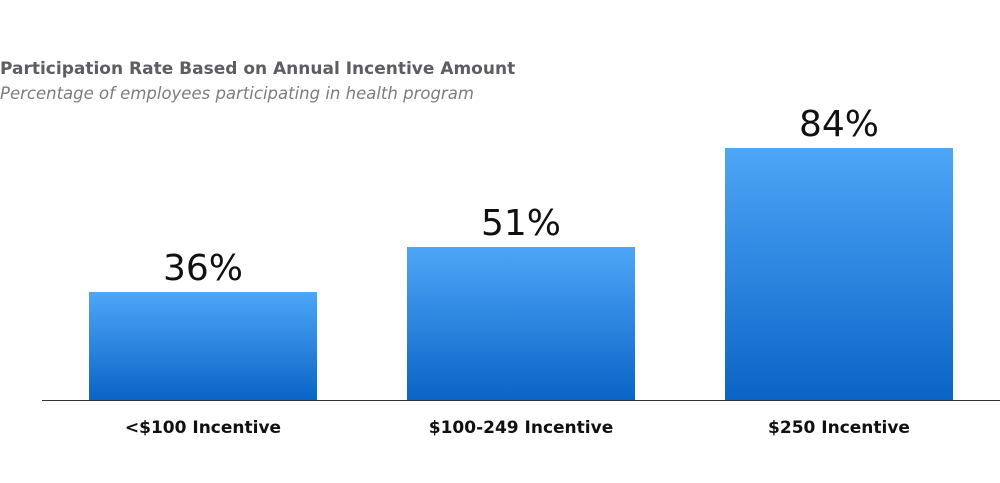 Image resolution: width=1000 pixels, height=483 pixels. I want to click on bar-value-label: 36%, so click(203, 268).